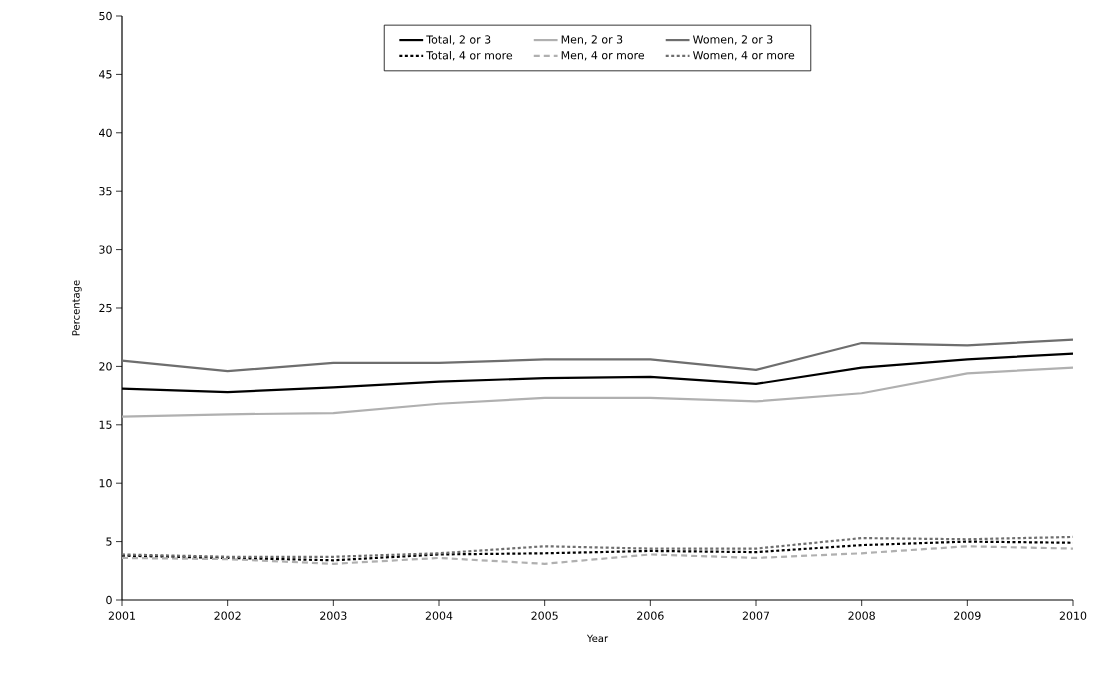 This screenshot has width=1095, height=673. Describe the element at coordinates (967, 615) in the screenshot. I see `x-tick-label: 2009` at that location.